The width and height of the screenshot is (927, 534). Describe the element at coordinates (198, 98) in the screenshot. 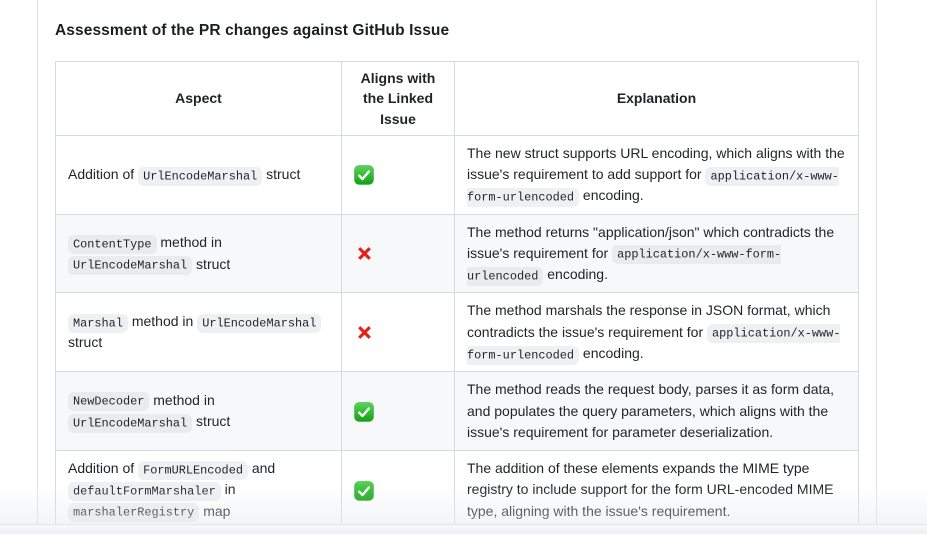

I see `column-header-aspect: Aspect` at that location.